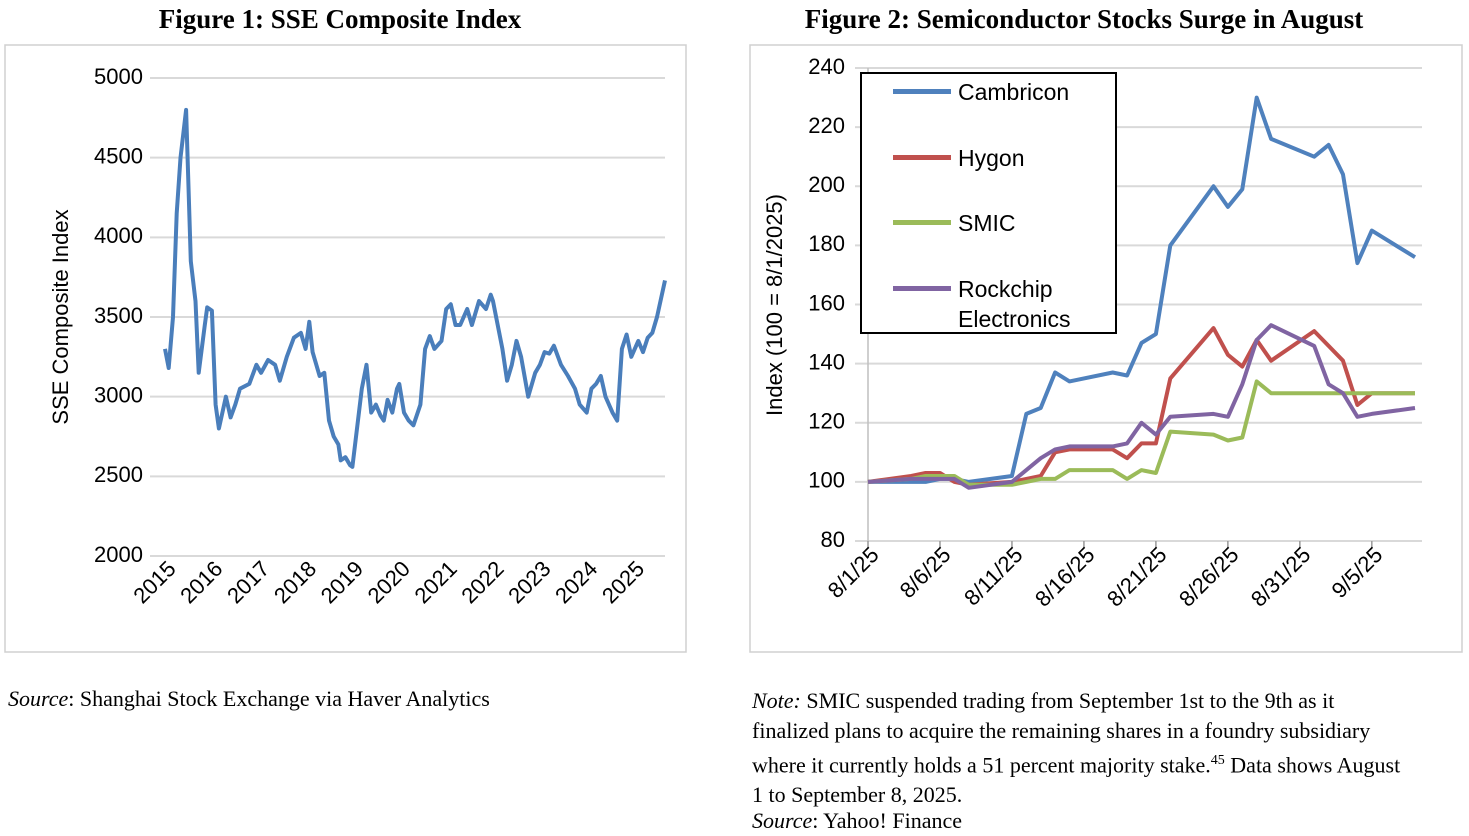  What do you see at coordinates (1137, 577) in the screenshot?
I see `x-tick-label: 8/21/25` at bounding box center [1137, 577].